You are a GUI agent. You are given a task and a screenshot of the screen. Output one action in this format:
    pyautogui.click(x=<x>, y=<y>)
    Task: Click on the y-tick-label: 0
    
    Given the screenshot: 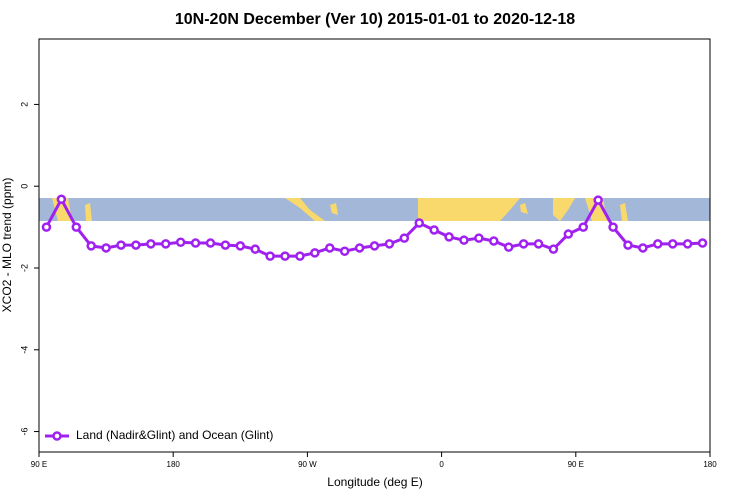 What is the action you would take?
    pyautogui.click(x=24, y=186)
    